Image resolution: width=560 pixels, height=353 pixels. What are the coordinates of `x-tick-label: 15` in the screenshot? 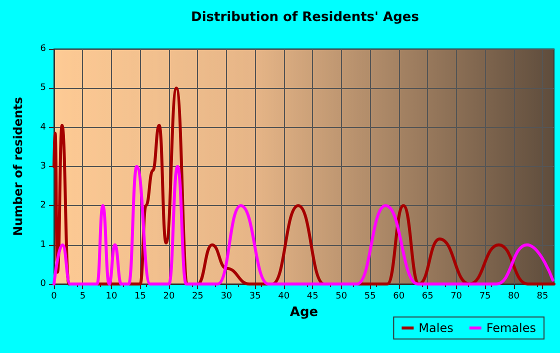 It's located at (140, 297).